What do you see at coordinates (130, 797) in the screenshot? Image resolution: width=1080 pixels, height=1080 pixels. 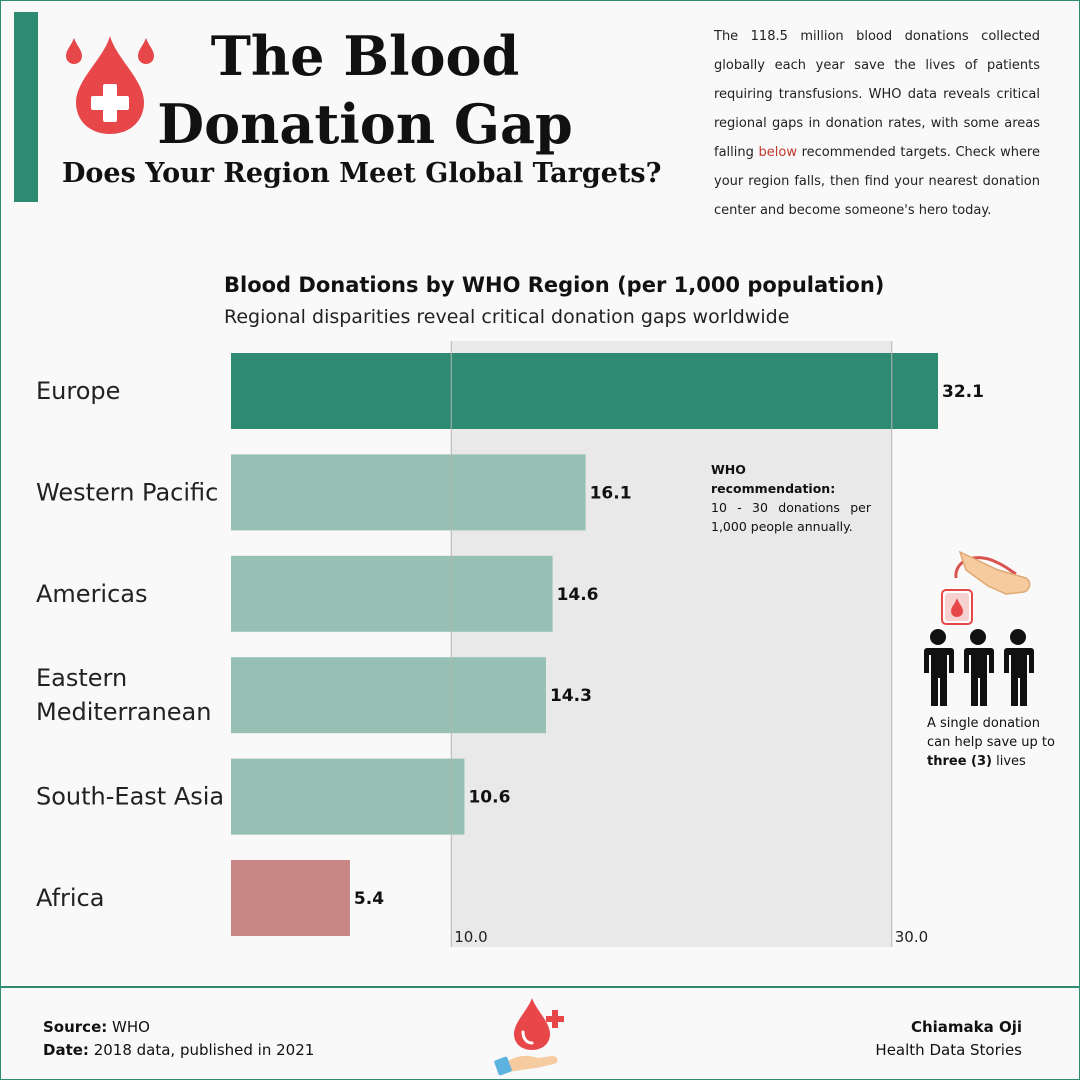 I see `category-label: South-East Asia` at bounding box center [130, 797].